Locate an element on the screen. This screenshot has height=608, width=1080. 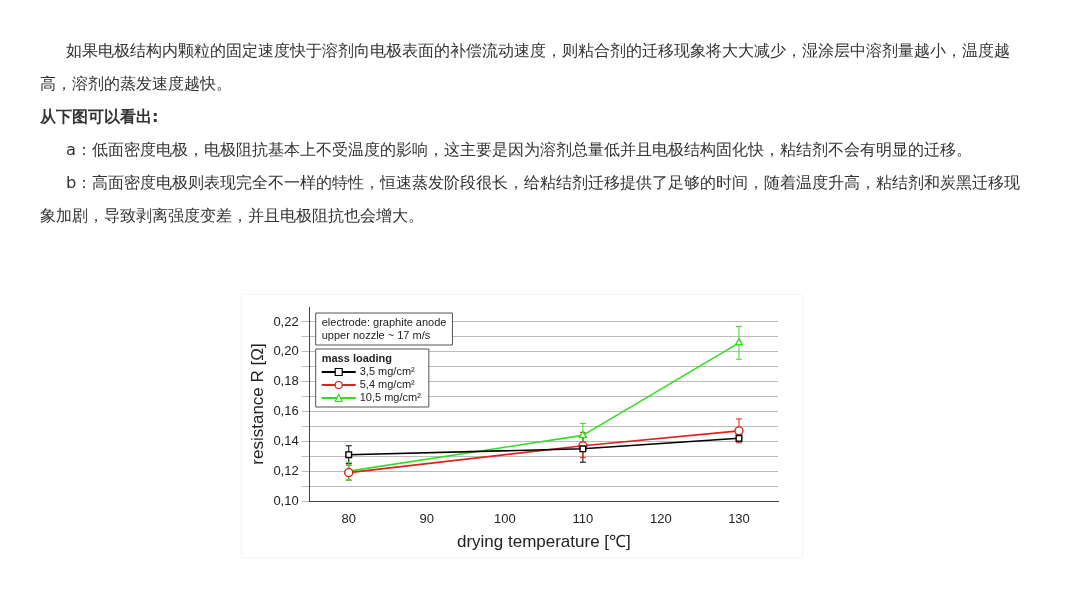
text: 如果电极结构内颗粒的固定速度快于溶剂向电极表面的补偿流动速度，则粘合剂的迁移现象将大大减少，湿涂层中溶剂量越小，温度越高，溶剂的蒸发速度越快。 is located at coordinates (526, 67).